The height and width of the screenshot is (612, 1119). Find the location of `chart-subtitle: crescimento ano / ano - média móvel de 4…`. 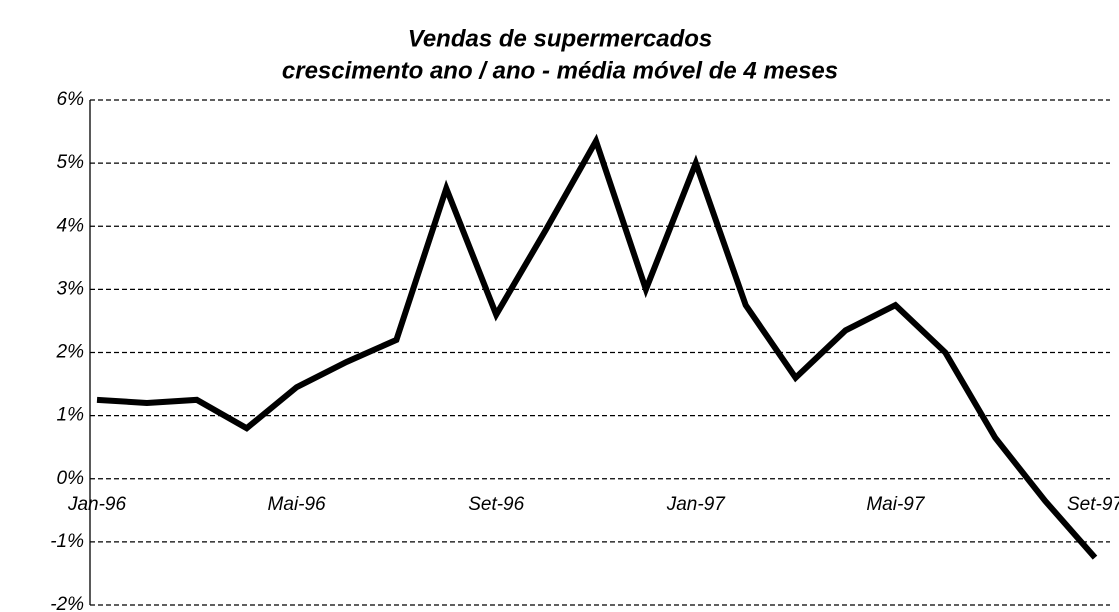

chart-subtitle: crescimento ano / ano - média móvel de 4… is located at coordinates (560, 70).